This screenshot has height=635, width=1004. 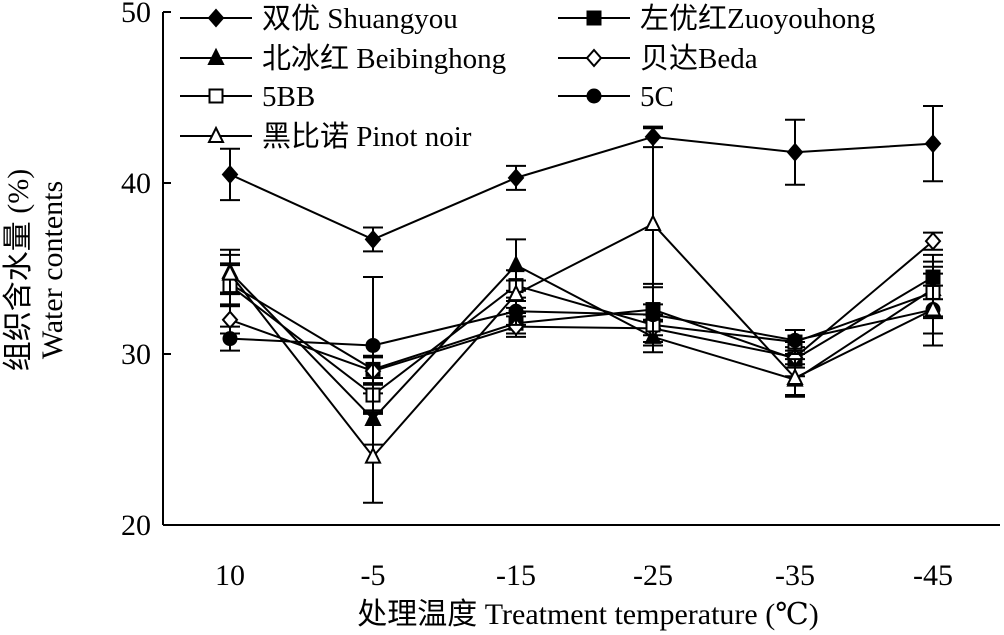 I want to click on marker-square-filled, so click(x=594, y=18).